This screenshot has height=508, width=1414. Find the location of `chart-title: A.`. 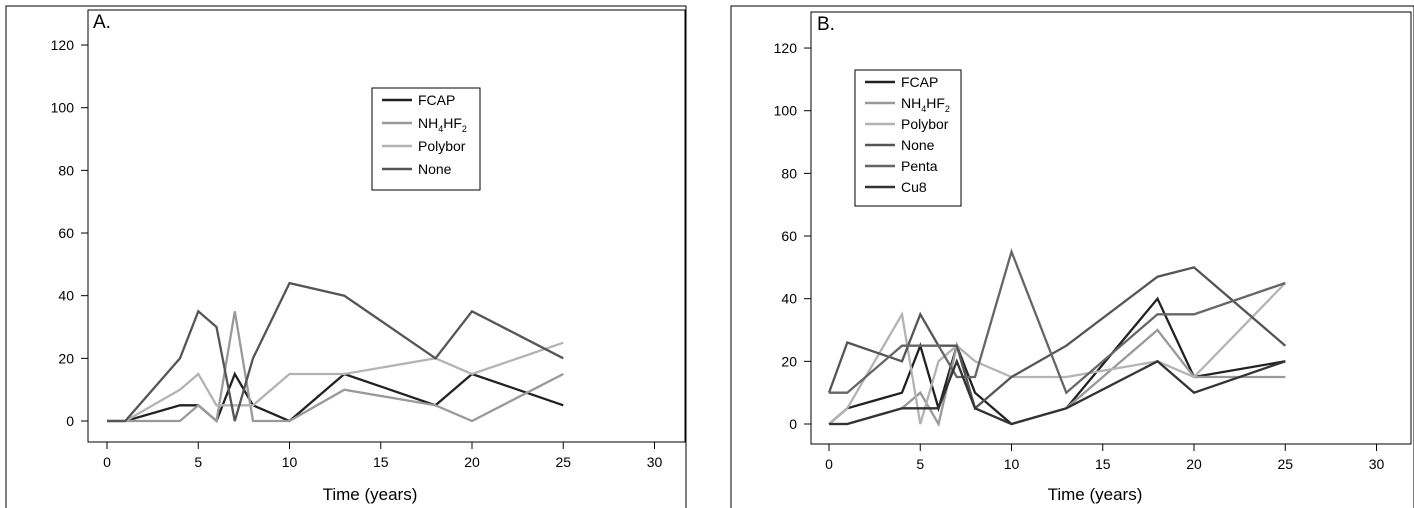

chart-title: A. is located at coordinates (102, 22).